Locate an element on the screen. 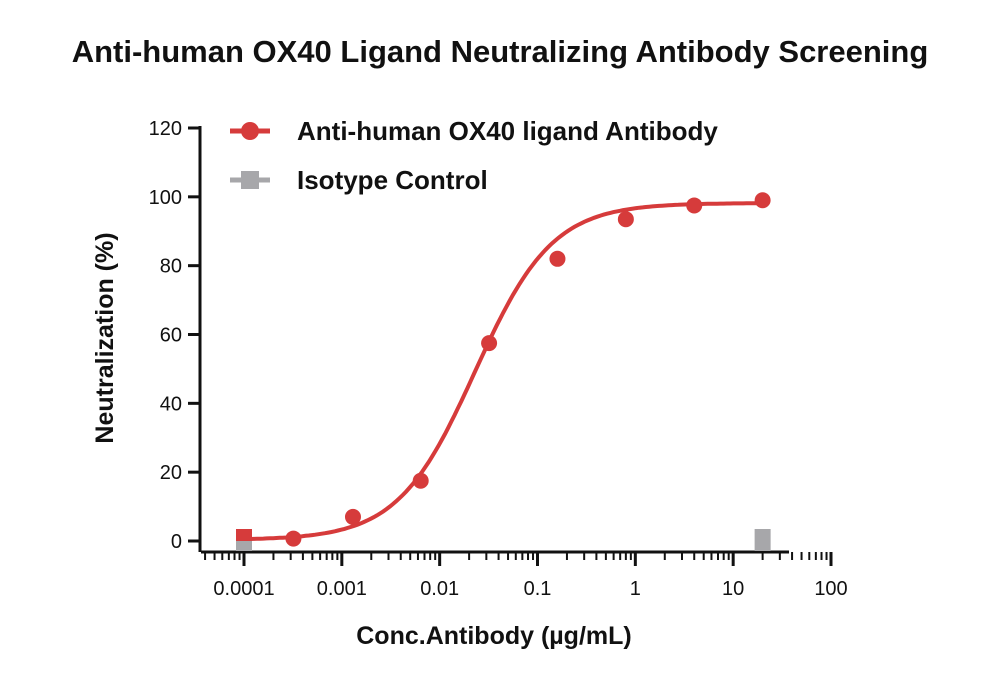 This screenshot has height=683, width=1000. y-tick-label: 120 is located at coordinates (165, 129).